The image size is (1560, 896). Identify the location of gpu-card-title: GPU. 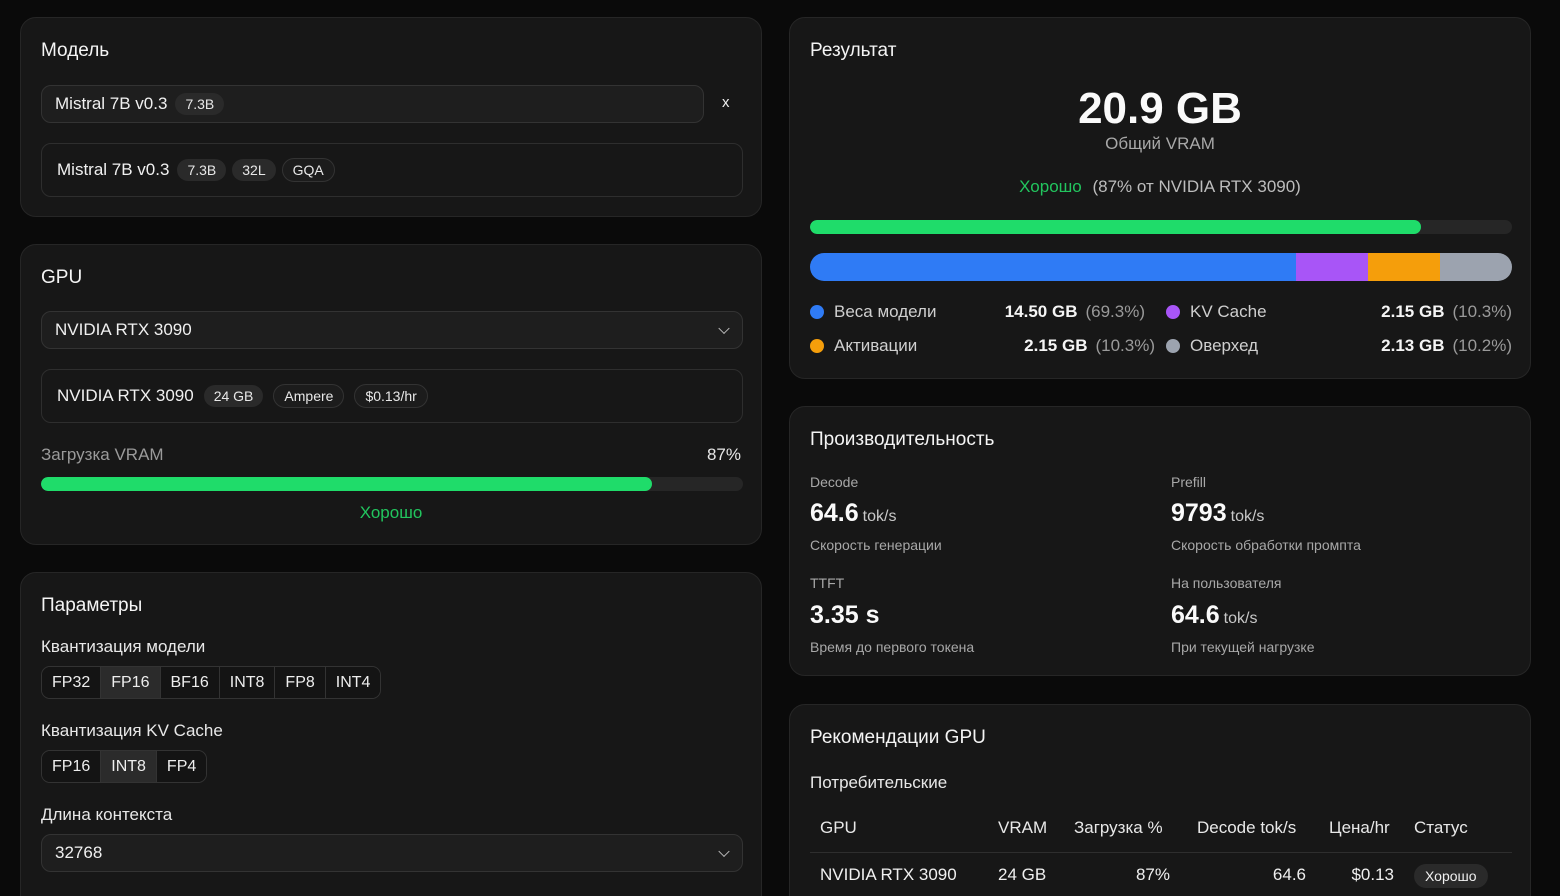
(62, 277).